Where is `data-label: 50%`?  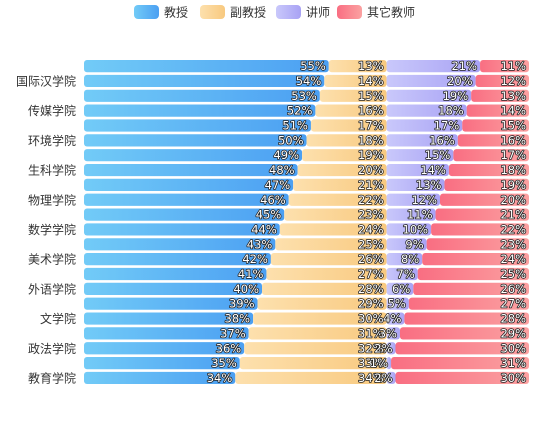 data-label: 50% is located at coordinates (291, 140).